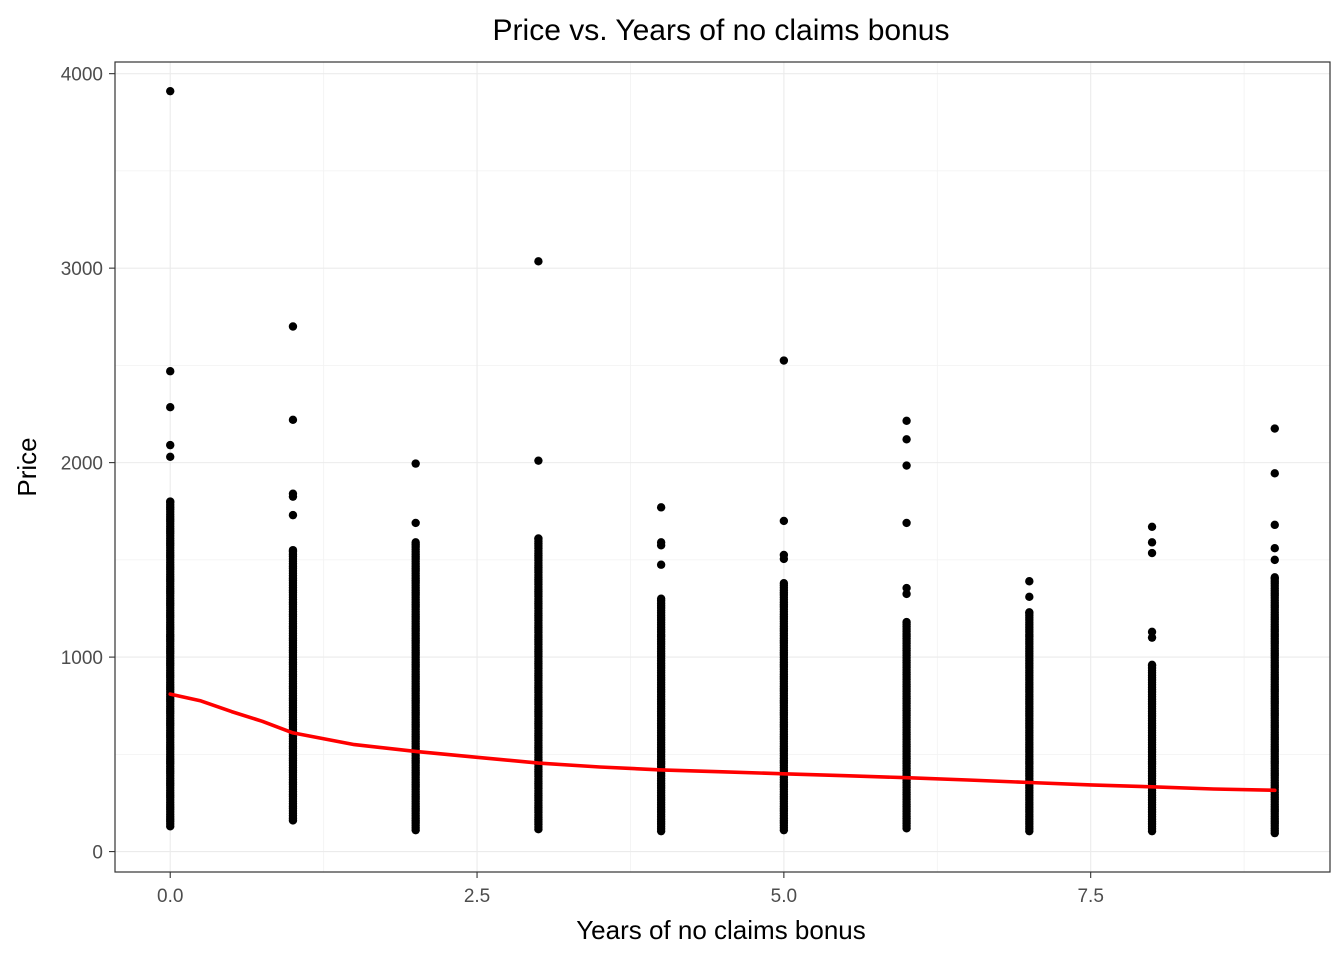 This screenshot has width=1344, height=960. What do you see at coordinates (97, 853) in the screenshot?
I see `y-tick-label: 0` at bounding box center [97, 853].